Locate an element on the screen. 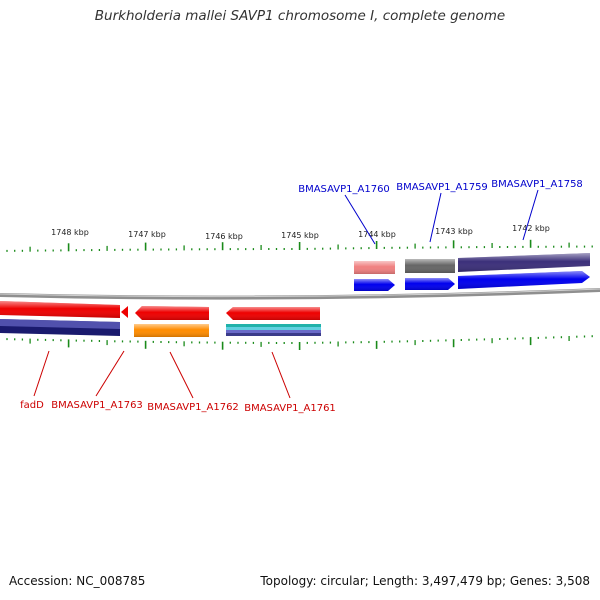  forward-feature-row is located at coordinates (472, 263).